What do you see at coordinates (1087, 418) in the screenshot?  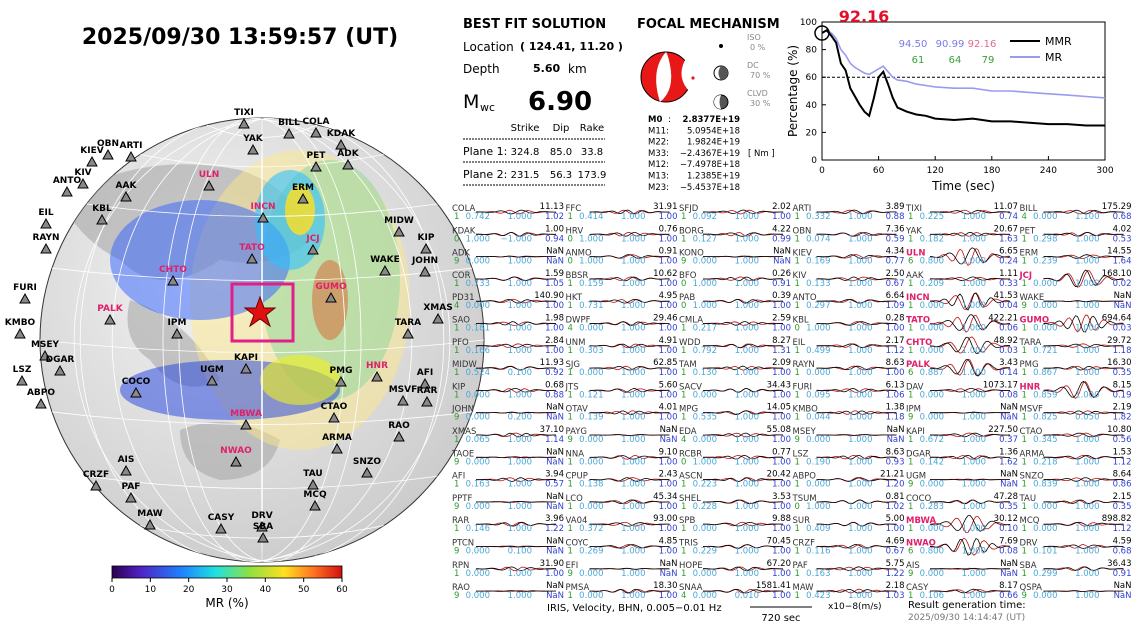 I see `fit-stat: 0.050` at bounding box center [1087, 418].